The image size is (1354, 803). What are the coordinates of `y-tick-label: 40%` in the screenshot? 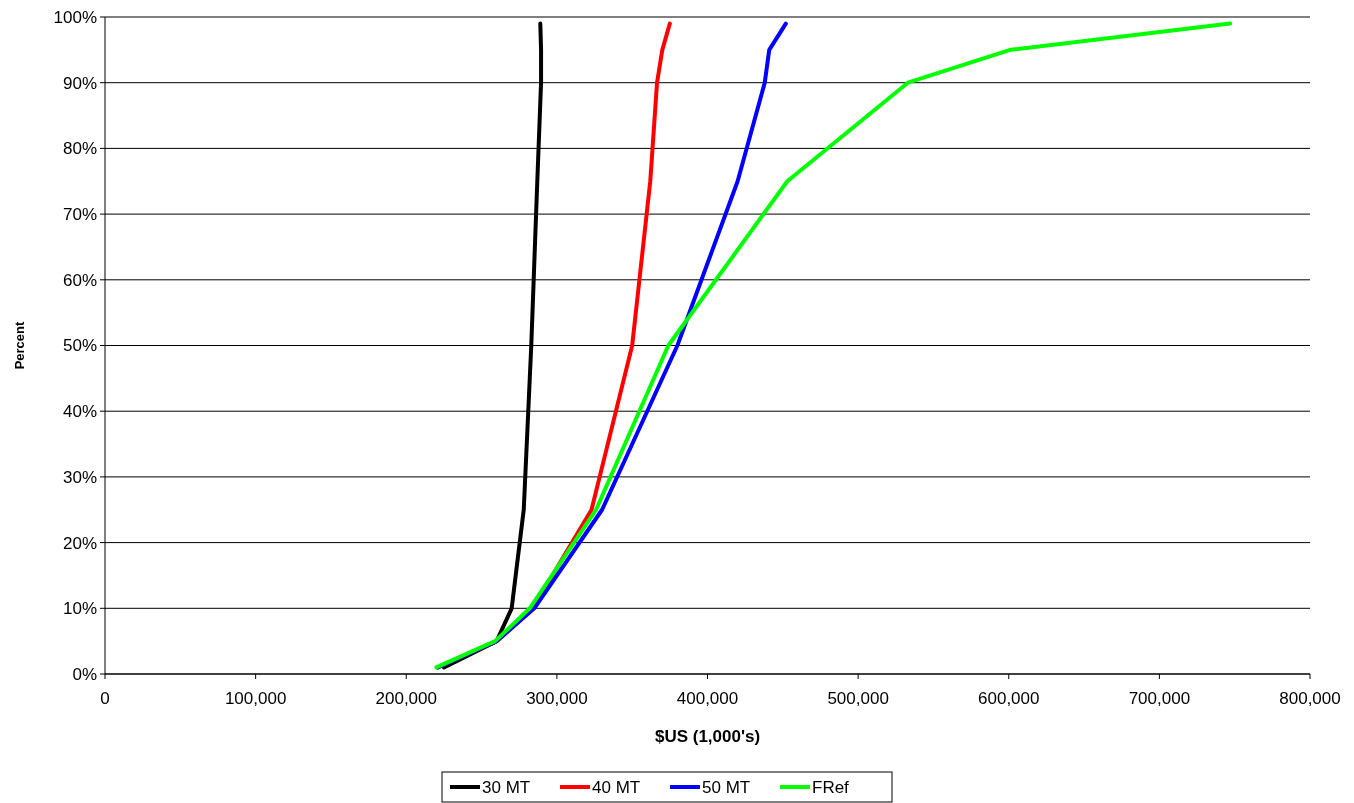 It's located at (79, 412).